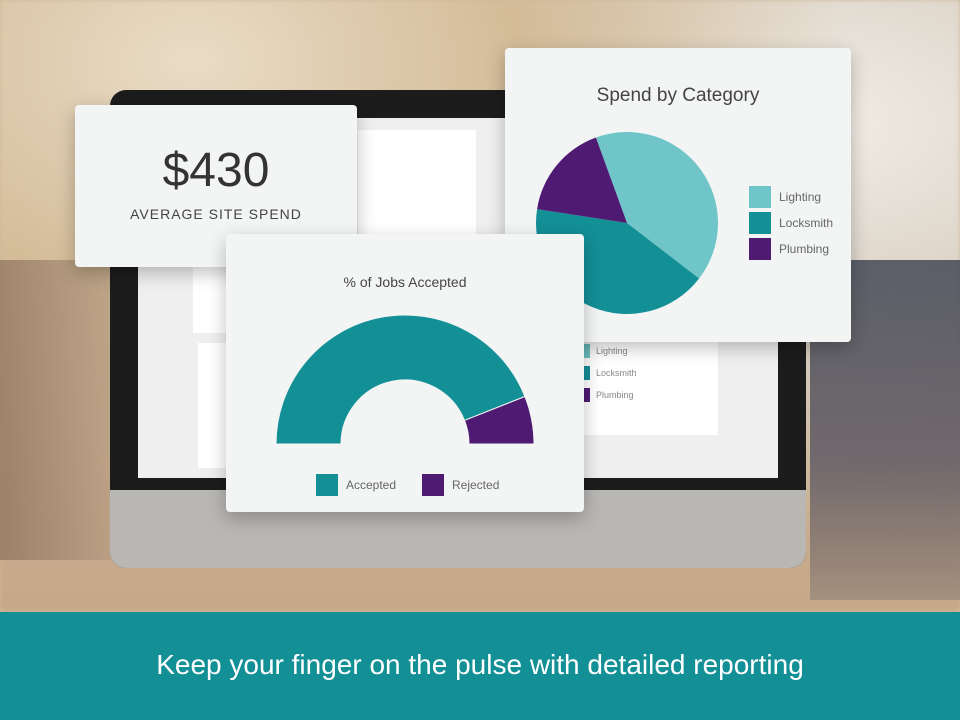 The width and height of the screenshot is (960, 720). Describe the element at coordinates (648, 387) in the screenshot. I see `ghost-legend-panel: Lighting Locksmith Plumbing` at that location.